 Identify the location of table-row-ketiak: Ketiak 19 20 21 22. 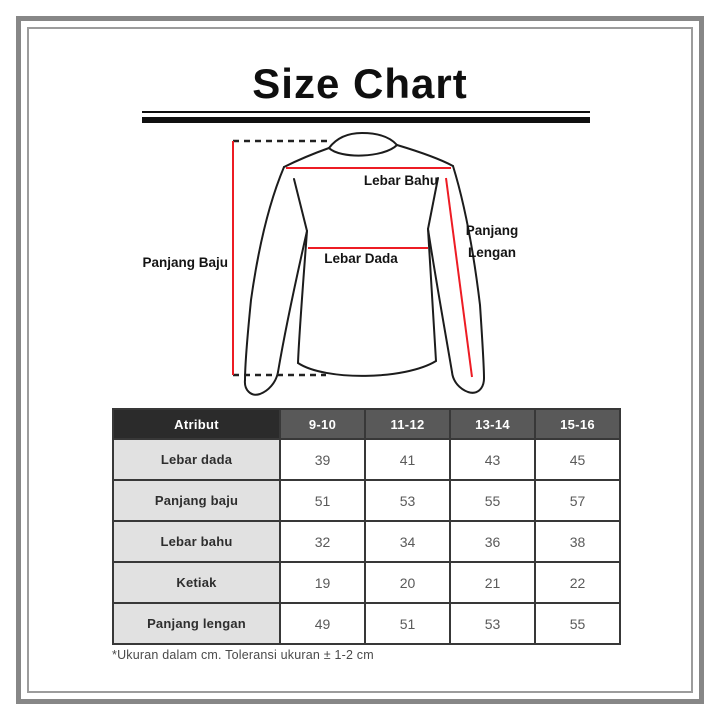
(366, 582).